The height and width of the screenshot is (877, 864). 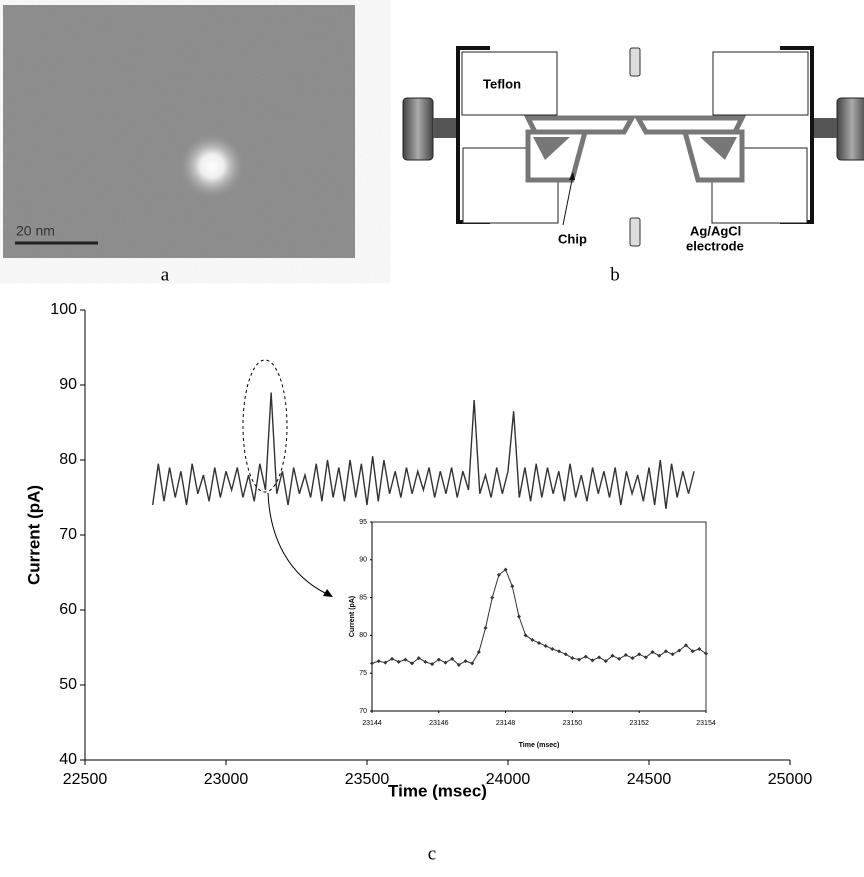 What do you see at coordinates (296, 543) in the screenshot?
I see `arrow` at bounding box center [296, 543].